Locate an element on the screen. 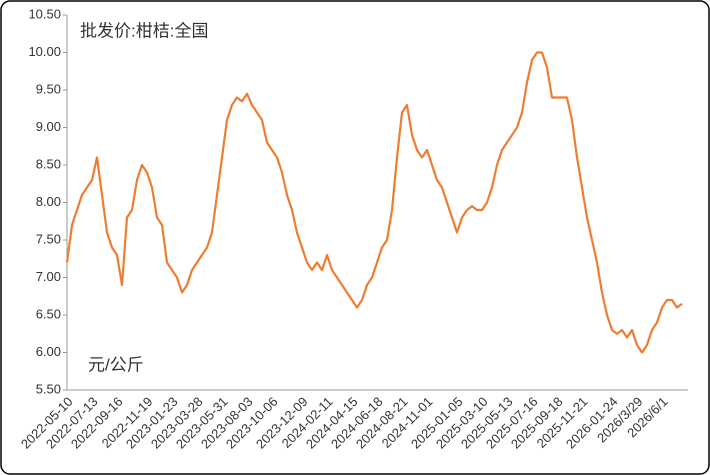 The height and width of the screenshot is (475, 710). y-tick-label: 9.00 is located at coordinates (48, 126).